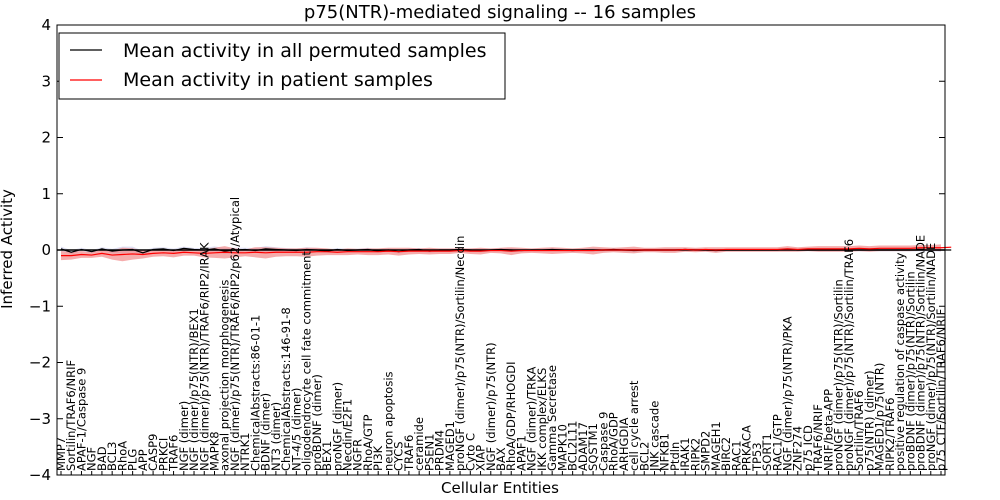  Describe the element at coordinates (460, 353) in the screenshot. I see `entity-label: proNGF (dimer)/p75(NTR)/Sortilin/Necdin` at that location.